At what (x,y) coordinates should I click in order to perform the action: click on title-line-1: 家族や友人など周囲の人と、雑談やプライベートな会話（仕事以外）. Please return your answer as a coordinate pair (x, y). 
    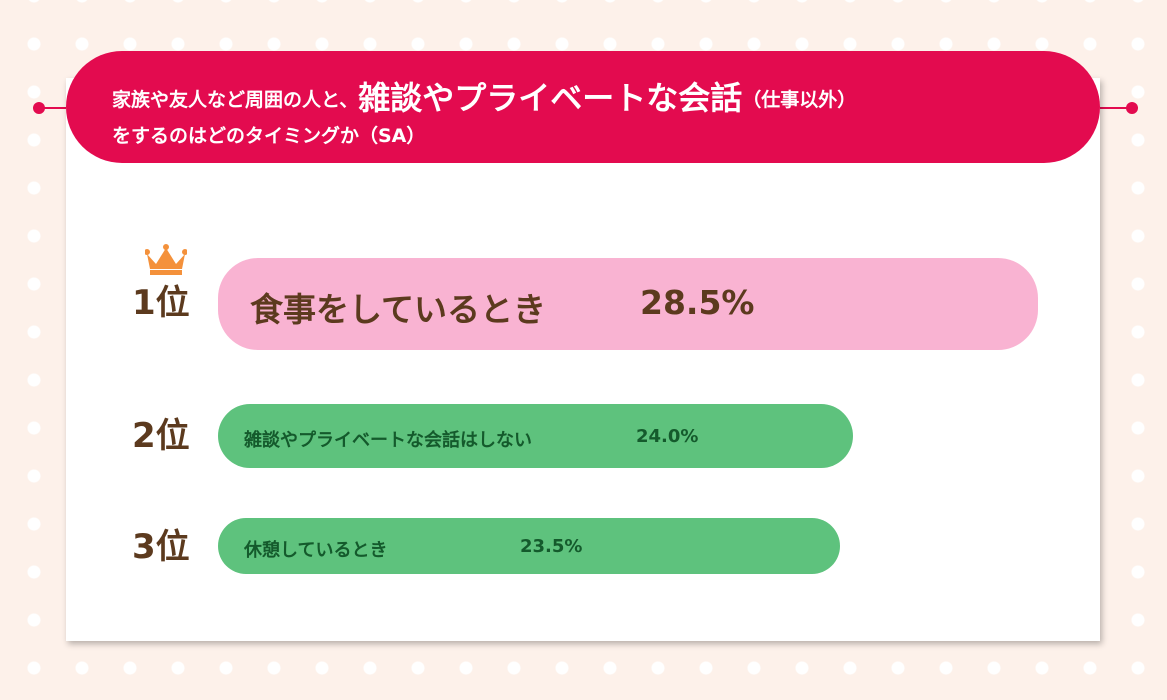
    Looking at the image, I should click on (484, 96).